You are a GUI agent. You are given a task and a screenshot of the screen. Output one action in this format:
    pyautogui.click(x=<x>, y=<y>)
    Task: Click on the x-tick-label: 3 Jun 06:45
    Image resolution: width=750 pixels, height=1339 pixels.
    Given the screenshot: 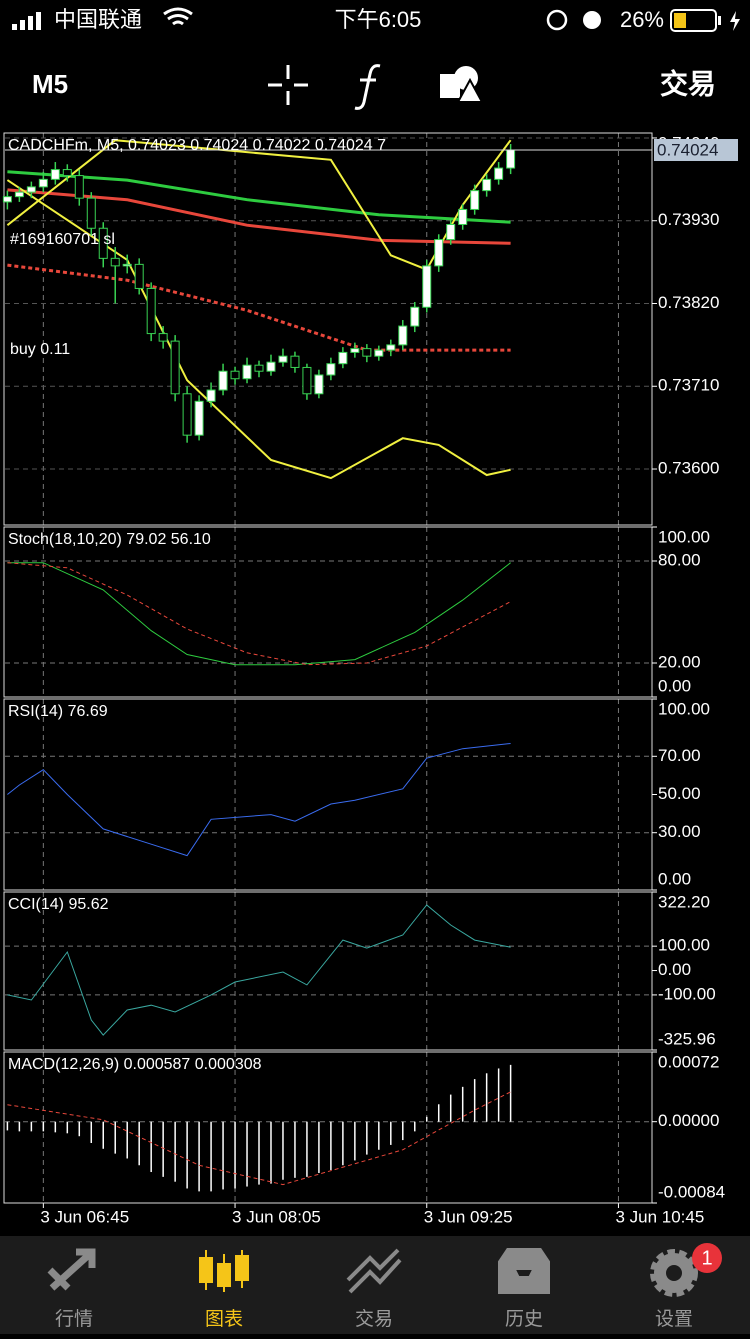 What is the action you would take?
    pyautogui.click(x=84, y=1216)
    